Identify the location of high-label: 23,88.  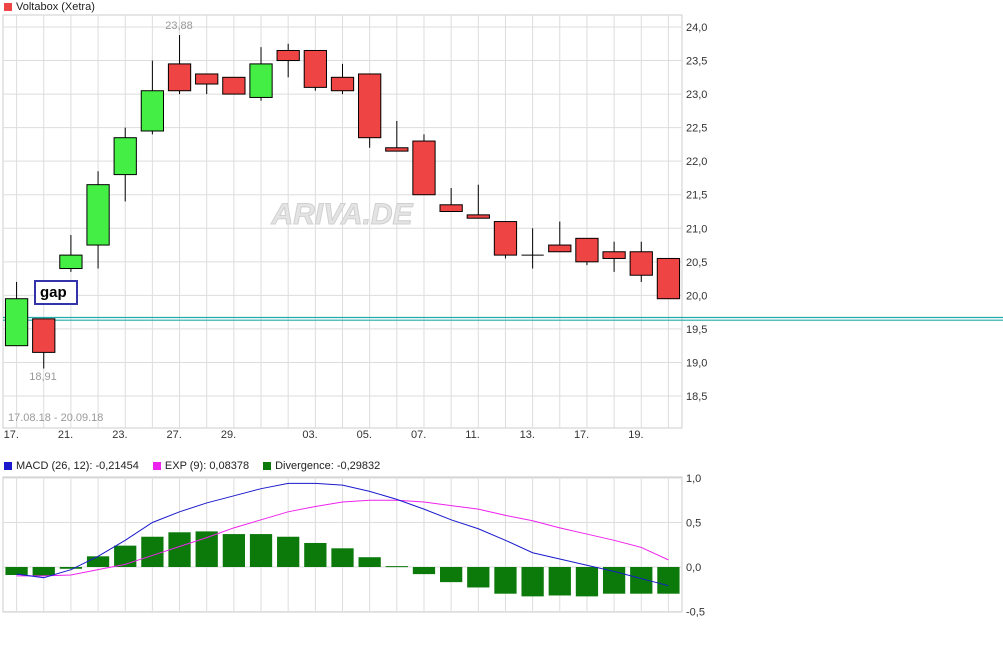
(179, 26).